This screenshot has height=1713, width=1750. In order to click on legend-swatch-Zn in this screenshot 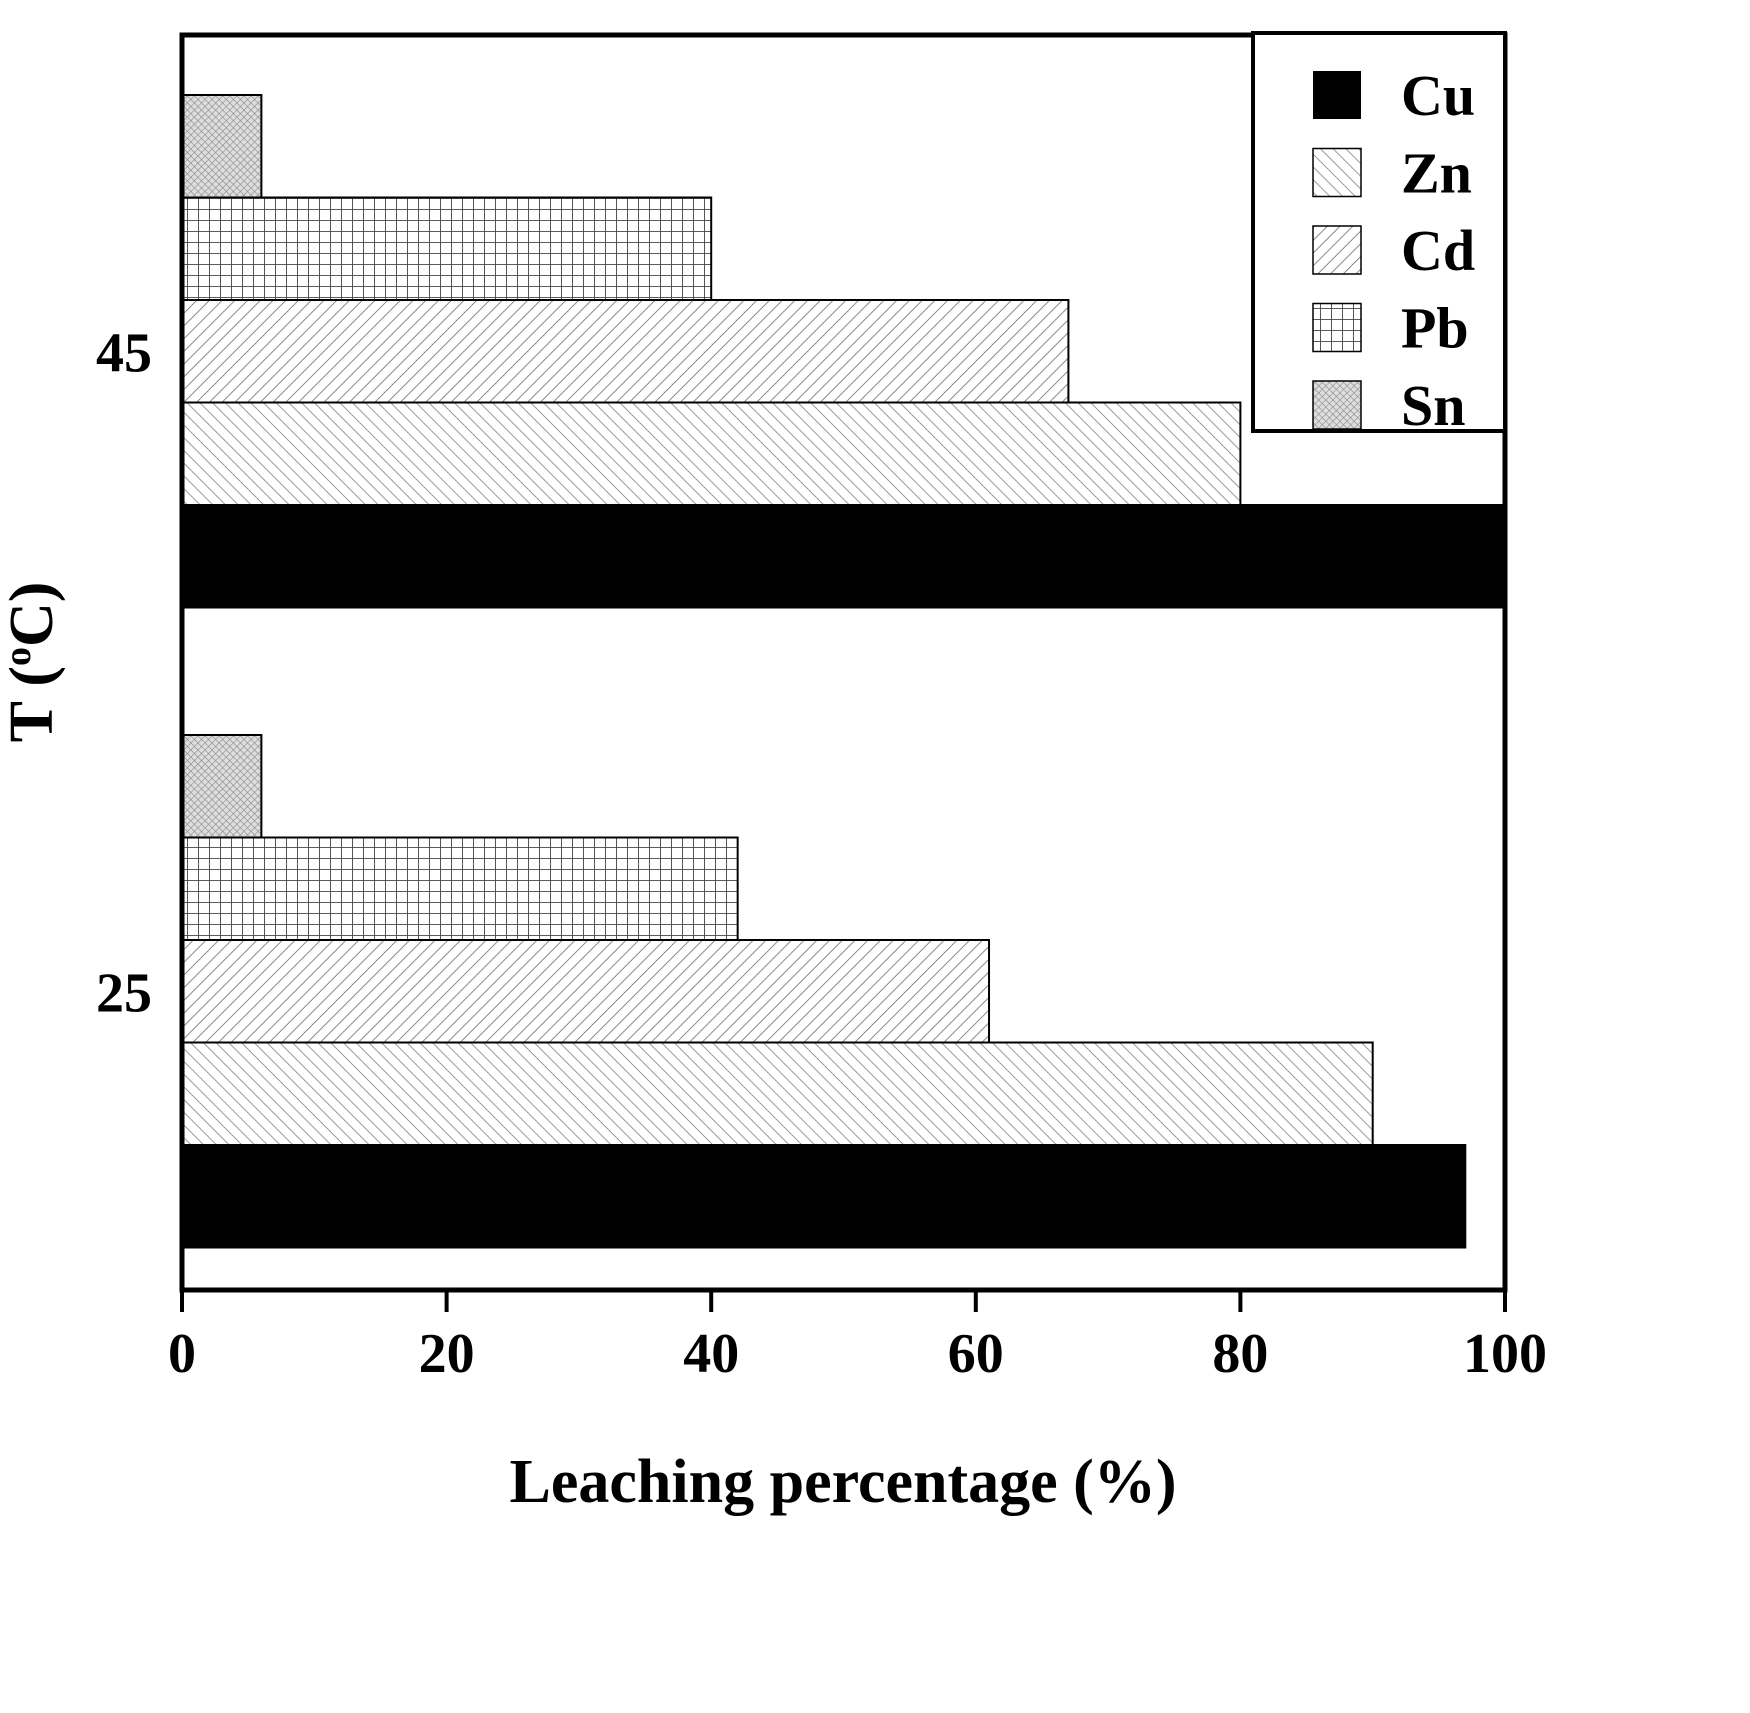, I will do `click(1337, 172)`.